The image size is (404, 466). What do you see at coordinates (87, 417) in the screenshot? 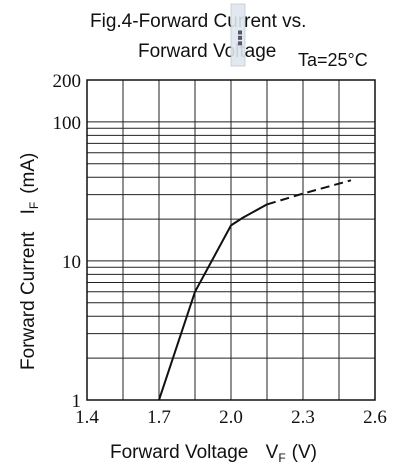
I see `x-tick-label: 1.4` at bounding box center [87, 417].